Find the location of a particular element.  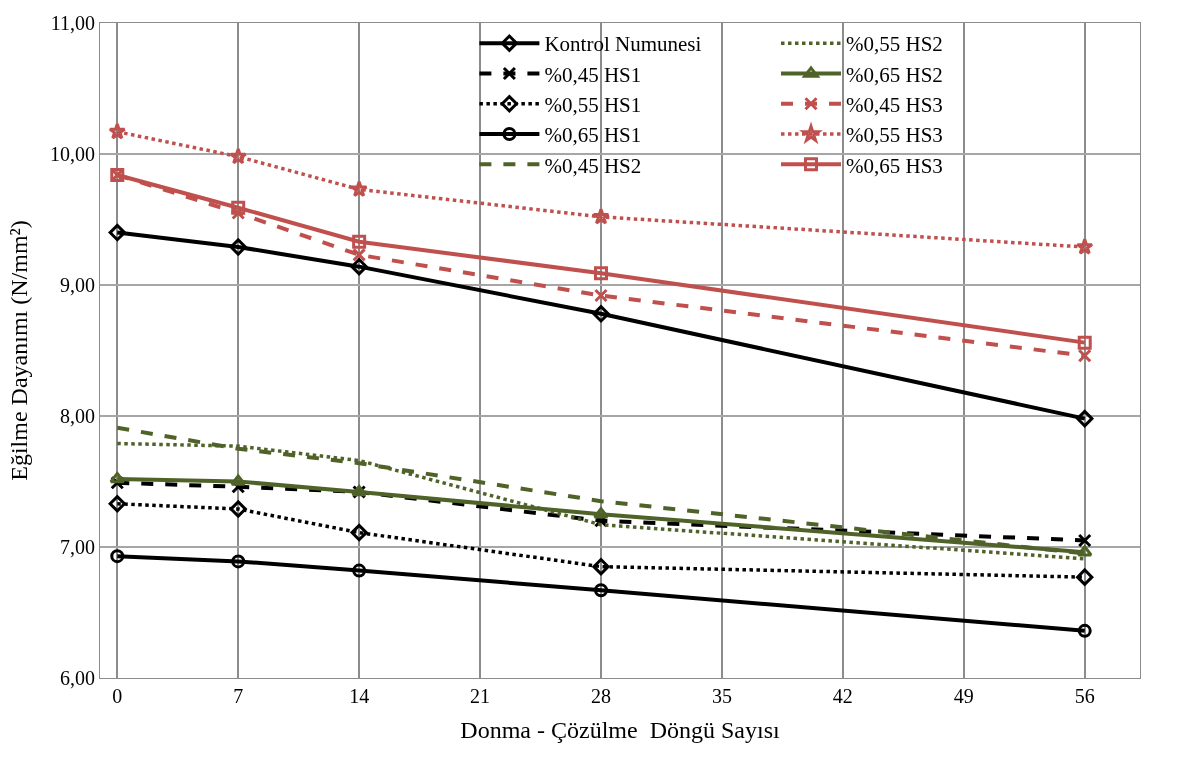

legend-label: %0,65 HS1 is located at coordinates (593, 135).